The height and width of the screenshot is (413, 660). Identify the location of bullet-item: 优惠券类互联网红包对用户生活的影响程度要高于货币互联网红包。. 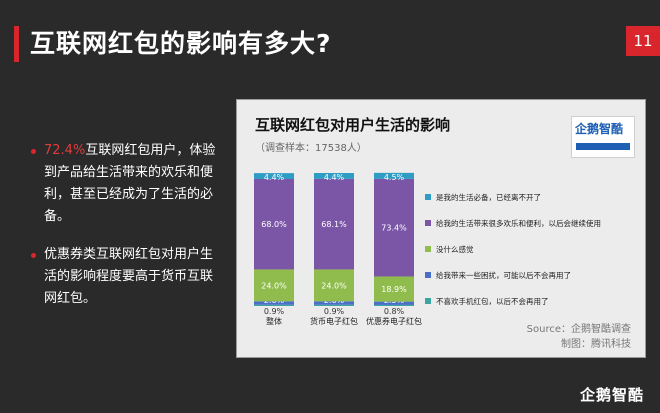
(125, 277).